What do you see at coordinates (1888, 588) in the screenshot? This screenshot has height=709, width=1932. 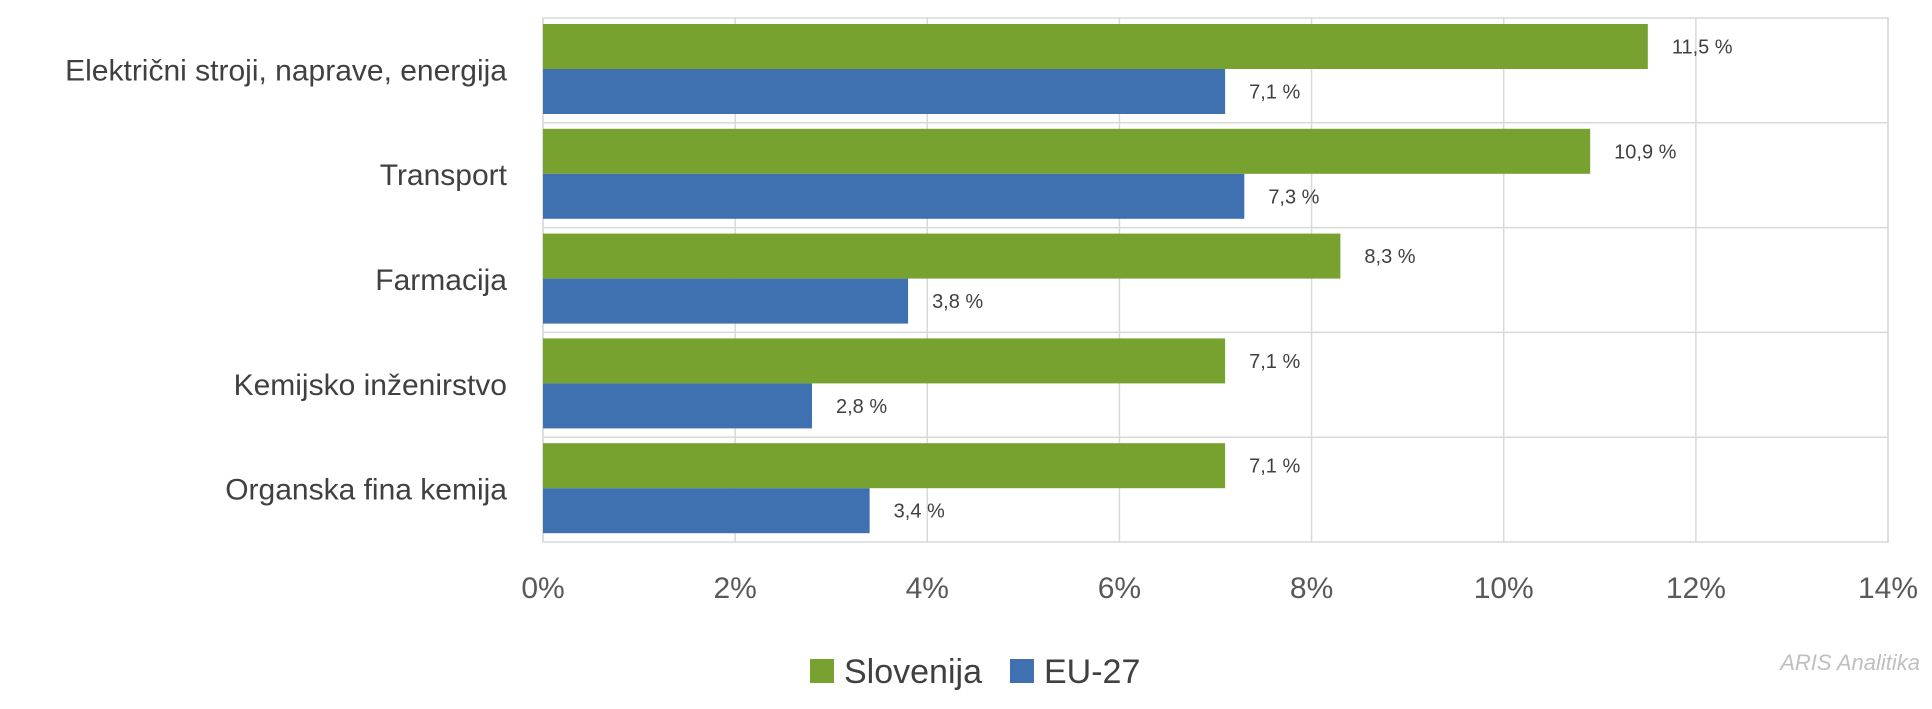 I see `x-tick-label: 14%` at bounding box center [1888, 588].